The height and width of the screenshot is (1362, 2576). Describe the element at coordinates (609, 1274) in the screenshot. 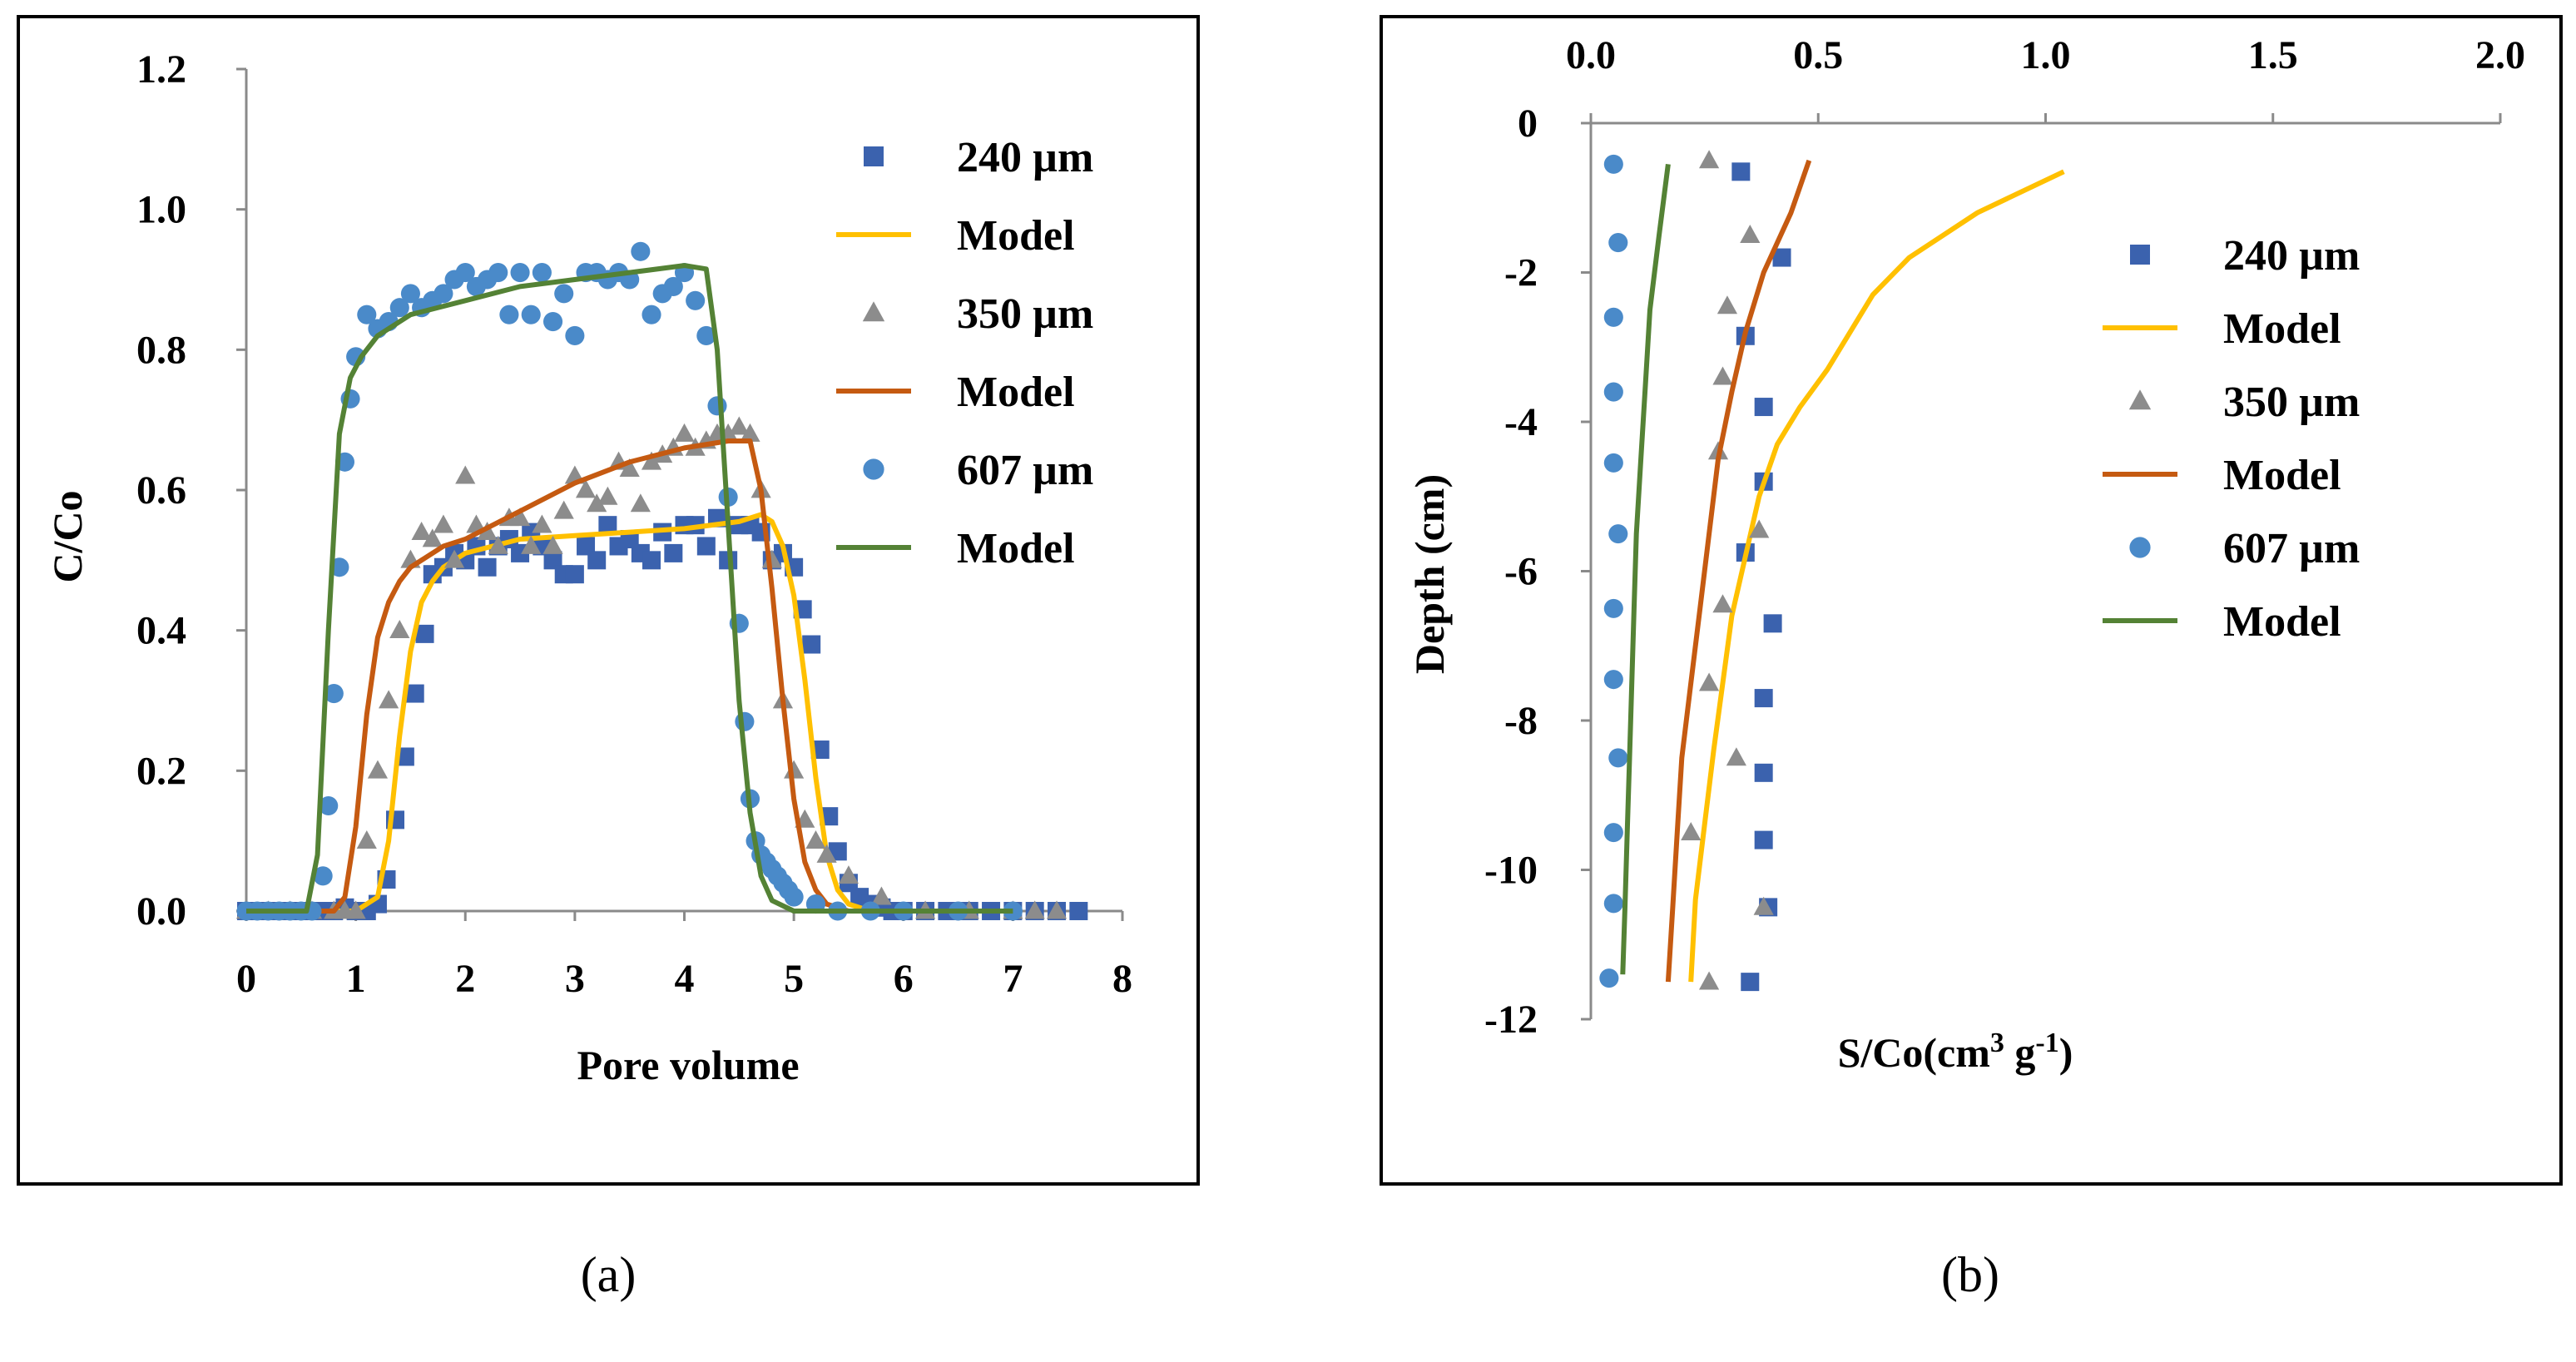

I see `panel-a-caption: (a)` at that location.